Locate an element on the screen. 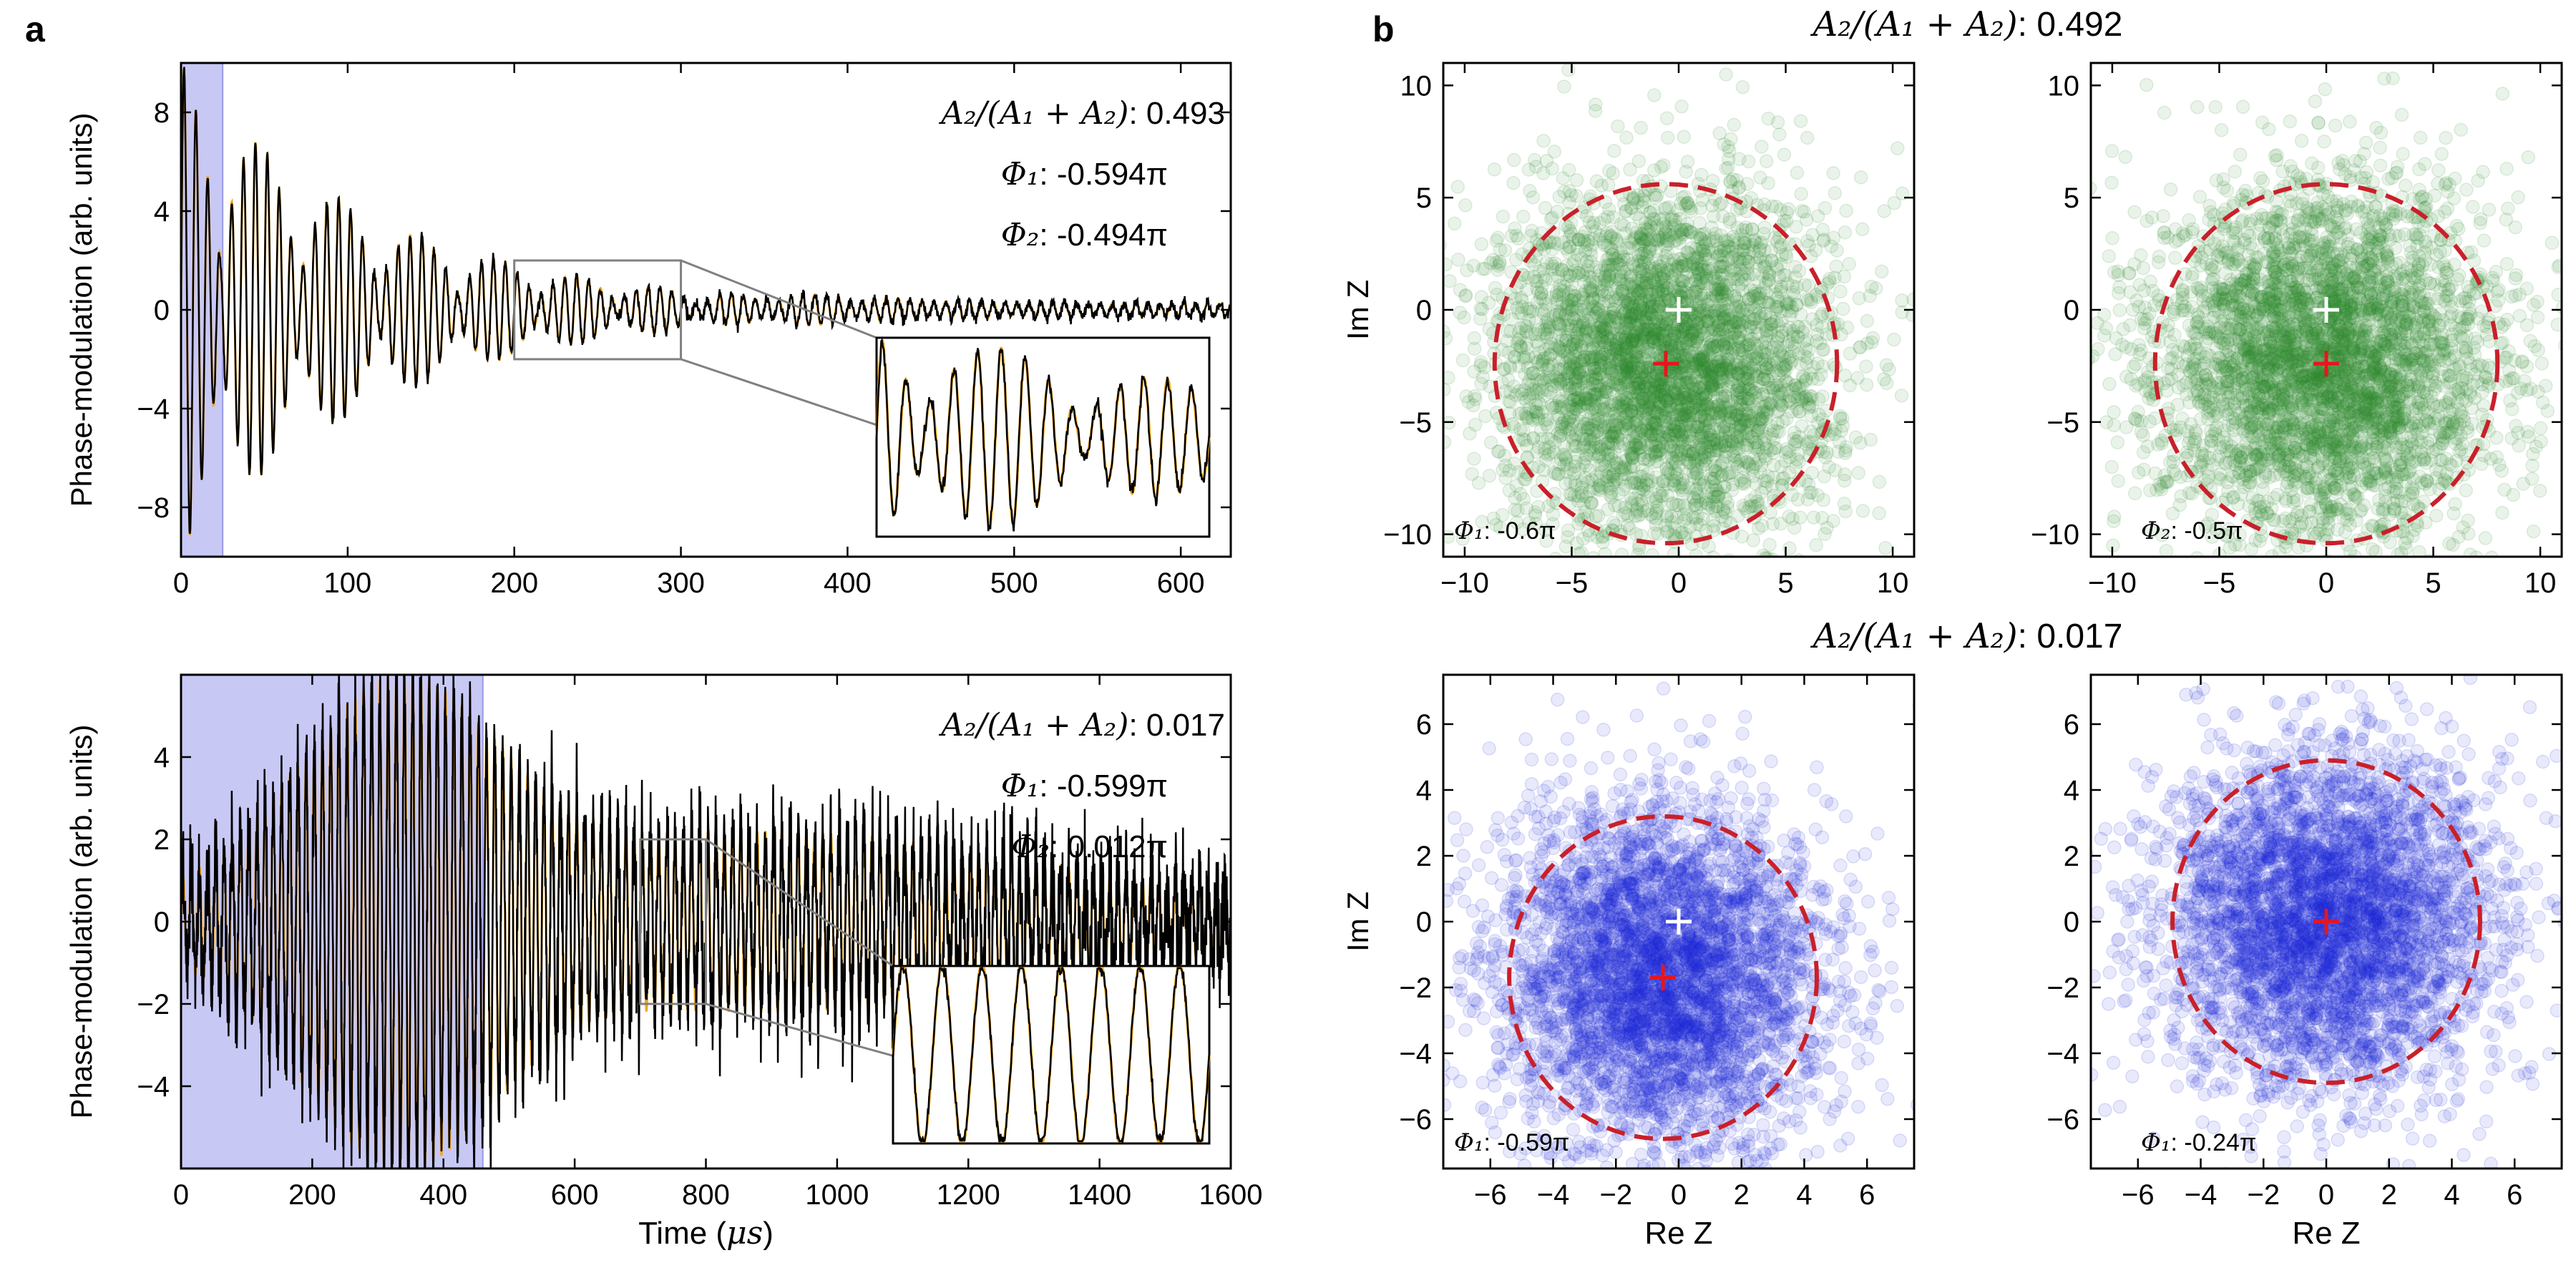  x-tick-label: −10 is located at coordinates (1464, 583).